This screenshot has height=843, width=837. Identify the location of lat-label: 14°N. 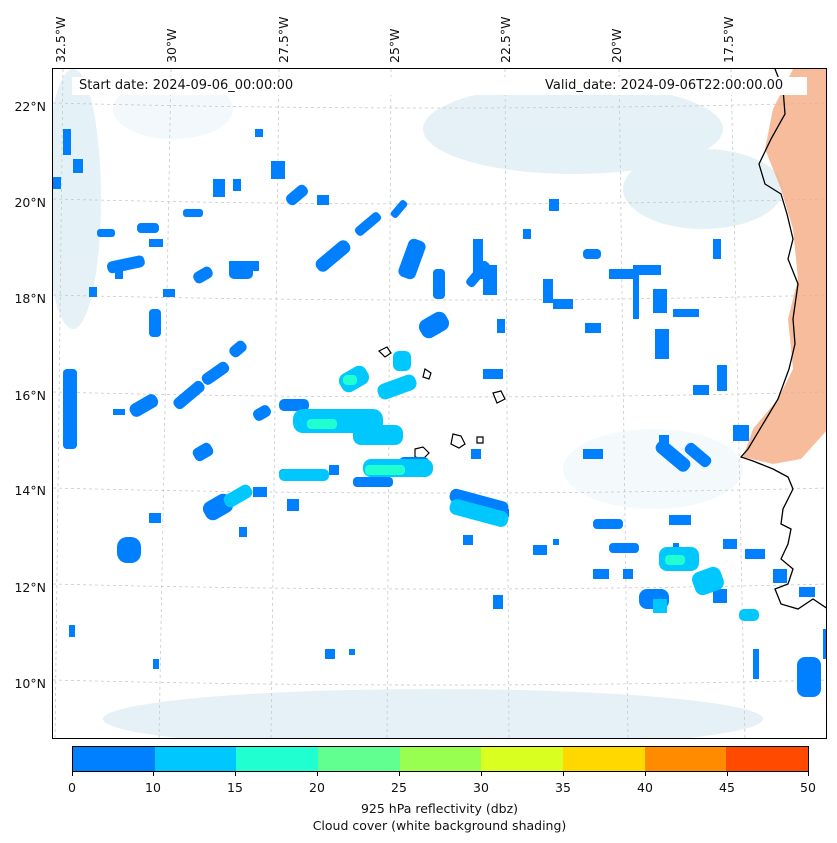
(30, 490).